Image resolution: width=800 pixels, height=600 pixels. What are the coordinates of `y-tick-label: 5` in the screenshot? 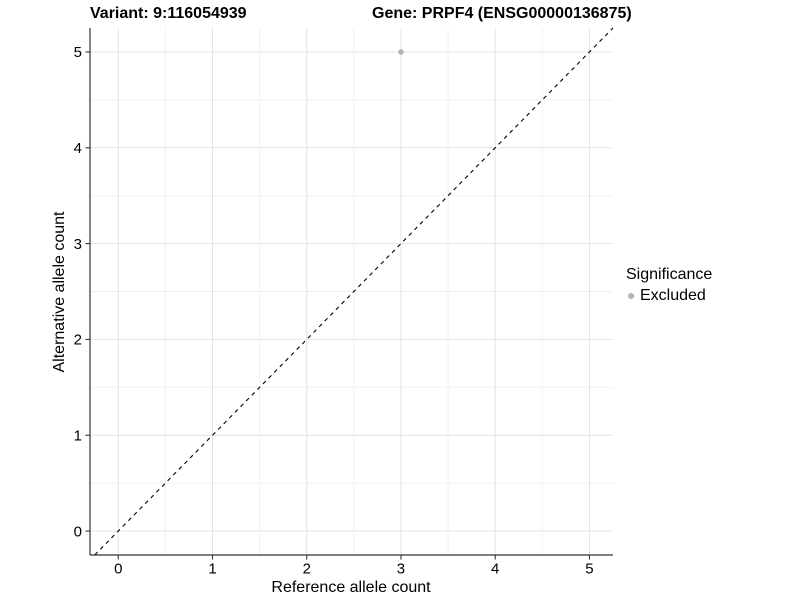 It's located at (78, 52).